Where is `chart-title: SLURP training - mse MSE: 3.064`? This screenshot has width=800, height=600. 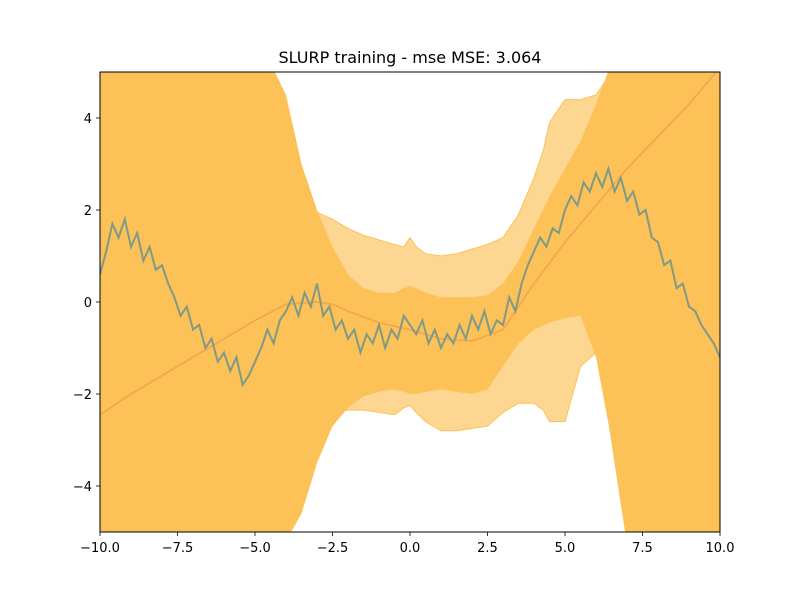 chart-title: SLURP training - mse MSE: 3.064 is located at coordinates (410, 57).